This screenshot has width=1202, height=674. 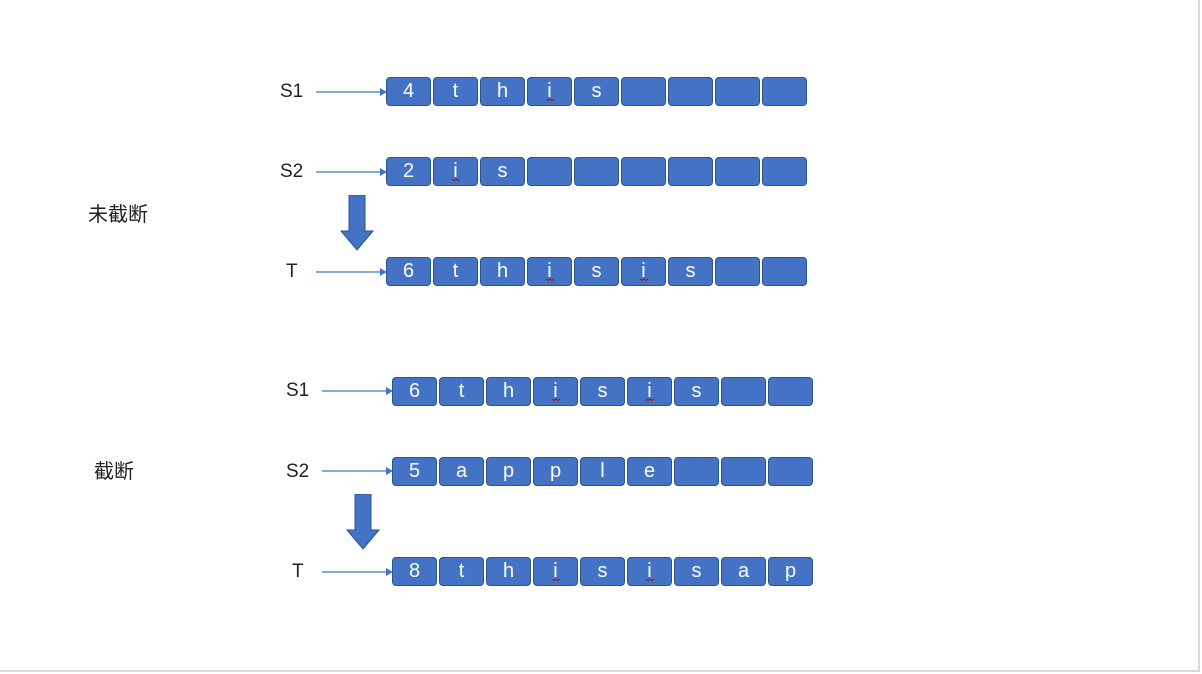 I want to click on cell: 5, so click(x=414, y=471).